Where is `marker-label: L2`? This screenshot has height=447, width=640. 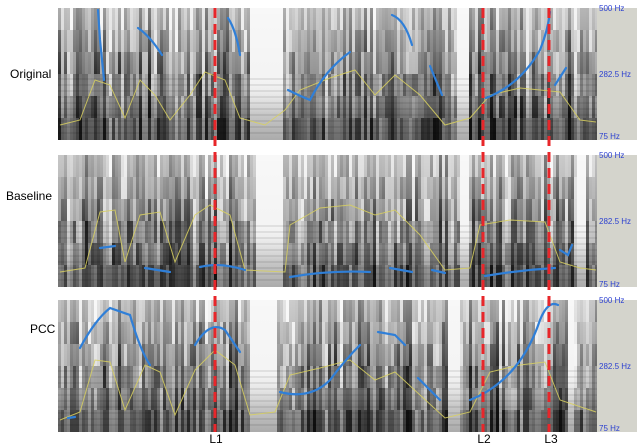 marker-label: L2 is located at coordinates (484, 439).